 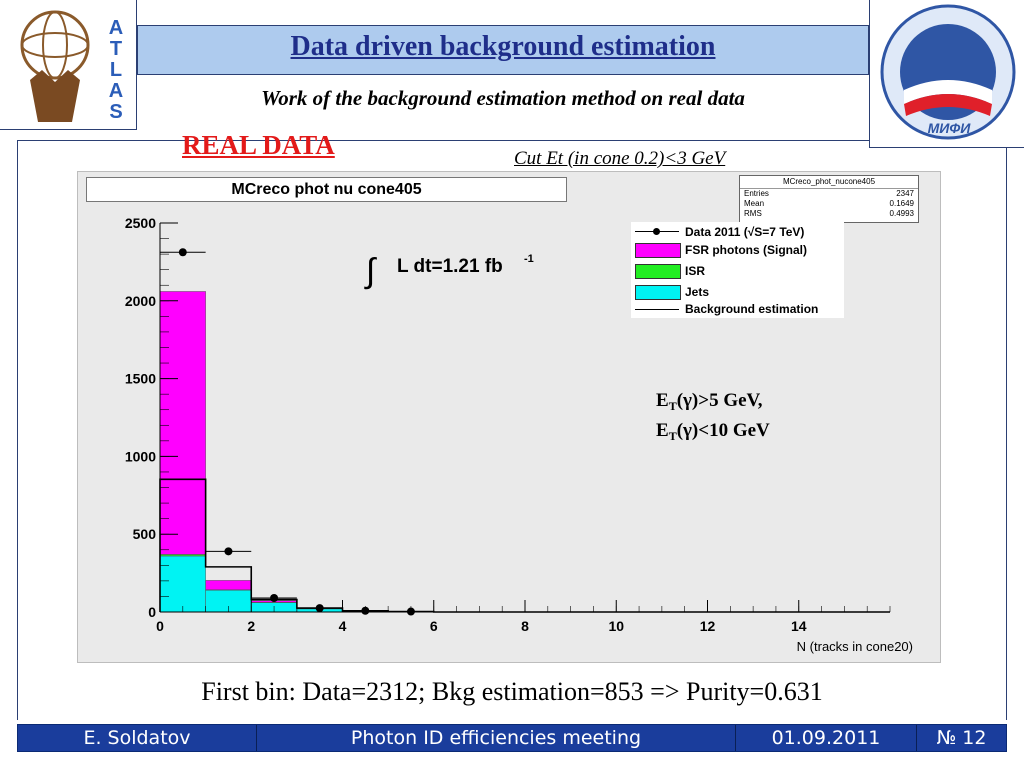 What do you see at coordinates (145, 534) in the screenshot?
I see `y-tick-label: 500` at bounding box center [145, 534].